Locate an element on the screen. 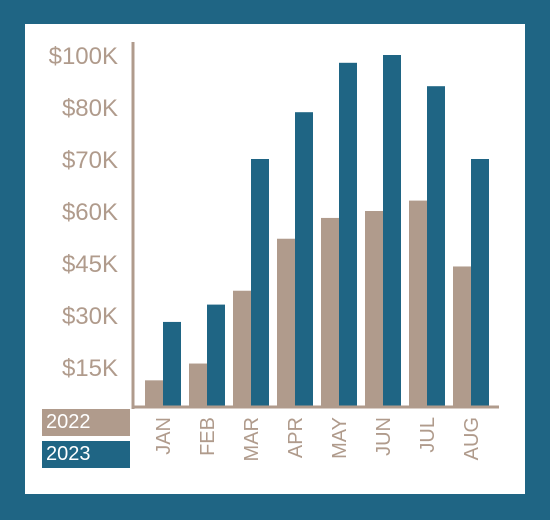 Image resolution: width=550 pixels, height=520 pixels. y-tick-label: $100K is located at coordinates (83, 56).